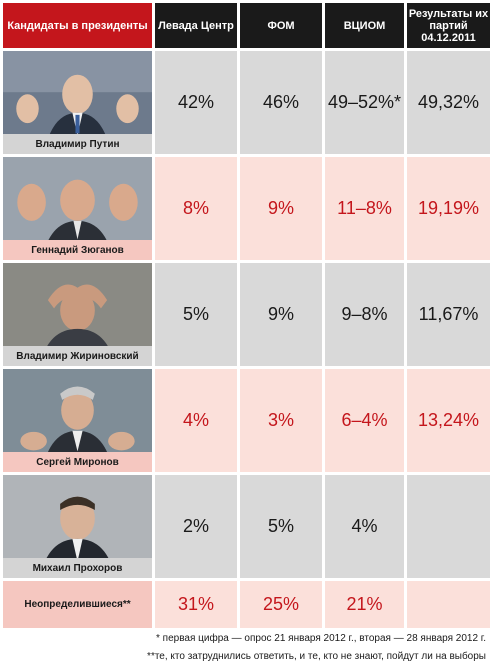 The width and height of the screenshot is (490, 671). I want to click on header-results: Результаты их партий 04.12.2011, so click(447, 25).